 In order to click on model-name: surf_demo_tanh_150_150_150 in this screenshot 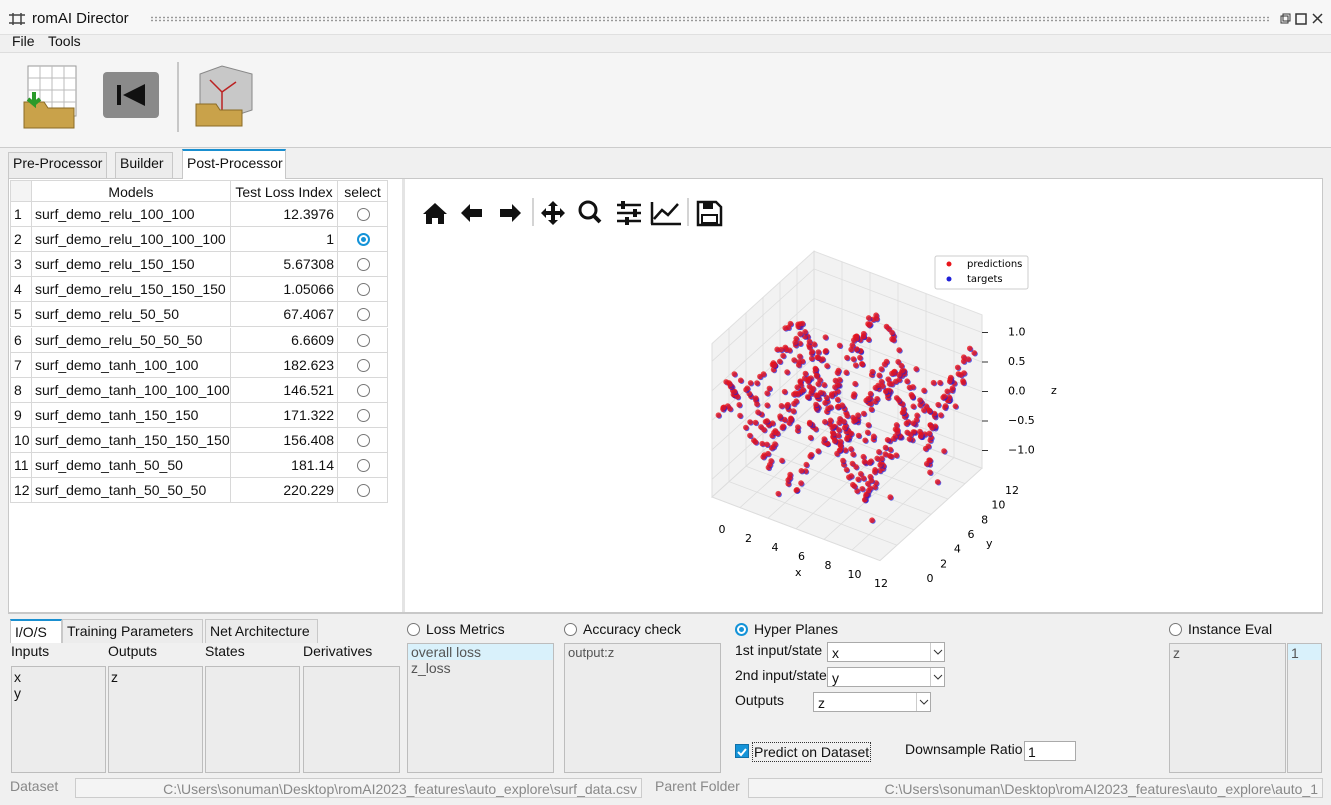, I will do `click(131, 440)`.